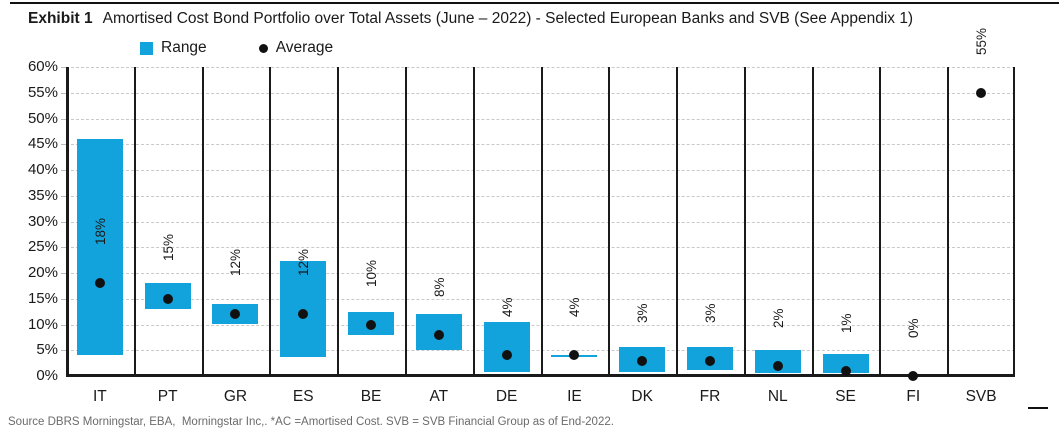 Image resolution: width=1059 pixels, height=436 pixels. I want to click on average-value-label: 1%, so click(846, 323).